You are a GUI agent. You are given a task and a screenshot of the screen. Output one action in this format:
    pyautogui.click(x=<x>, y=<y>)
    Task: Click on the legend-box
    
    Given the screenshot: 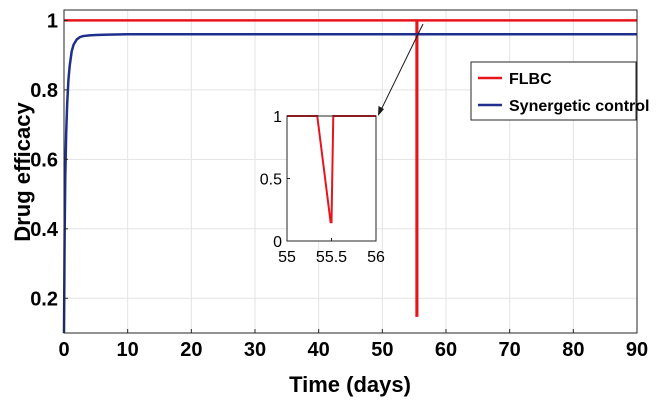 What is the action you would take?
    pyautogui.click(x=553, y=91)
    